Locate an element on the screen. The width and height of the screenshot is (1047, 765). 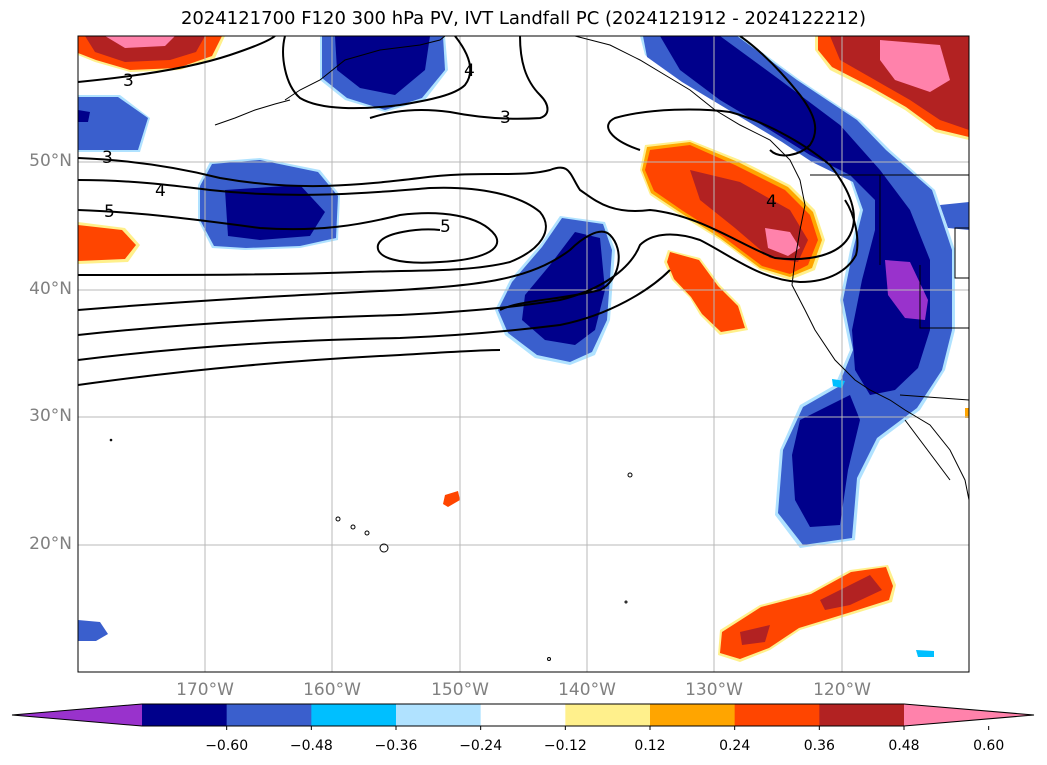
pos-blob-pnw is located at coordinates (732, 210).